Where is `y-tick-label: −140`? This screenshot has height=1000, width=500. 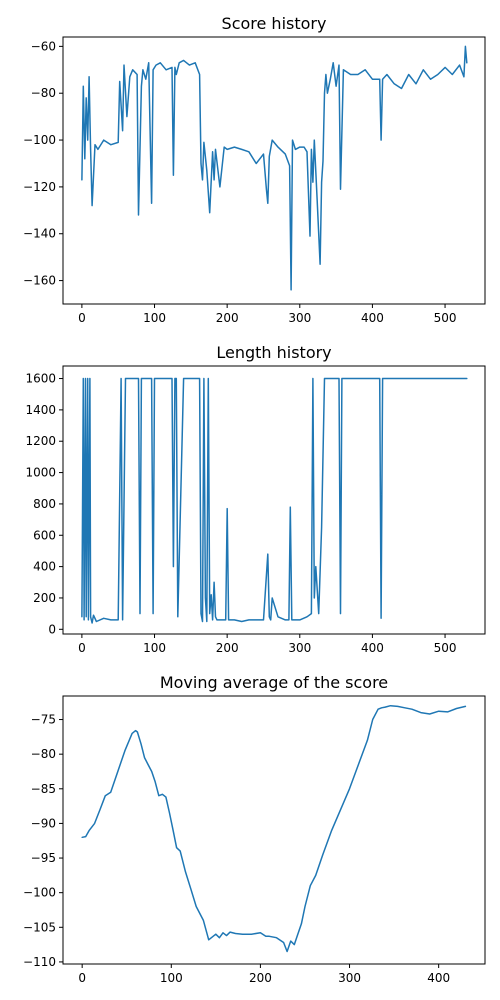 y-tick-label: −140 is located at coordinates (39, 234).